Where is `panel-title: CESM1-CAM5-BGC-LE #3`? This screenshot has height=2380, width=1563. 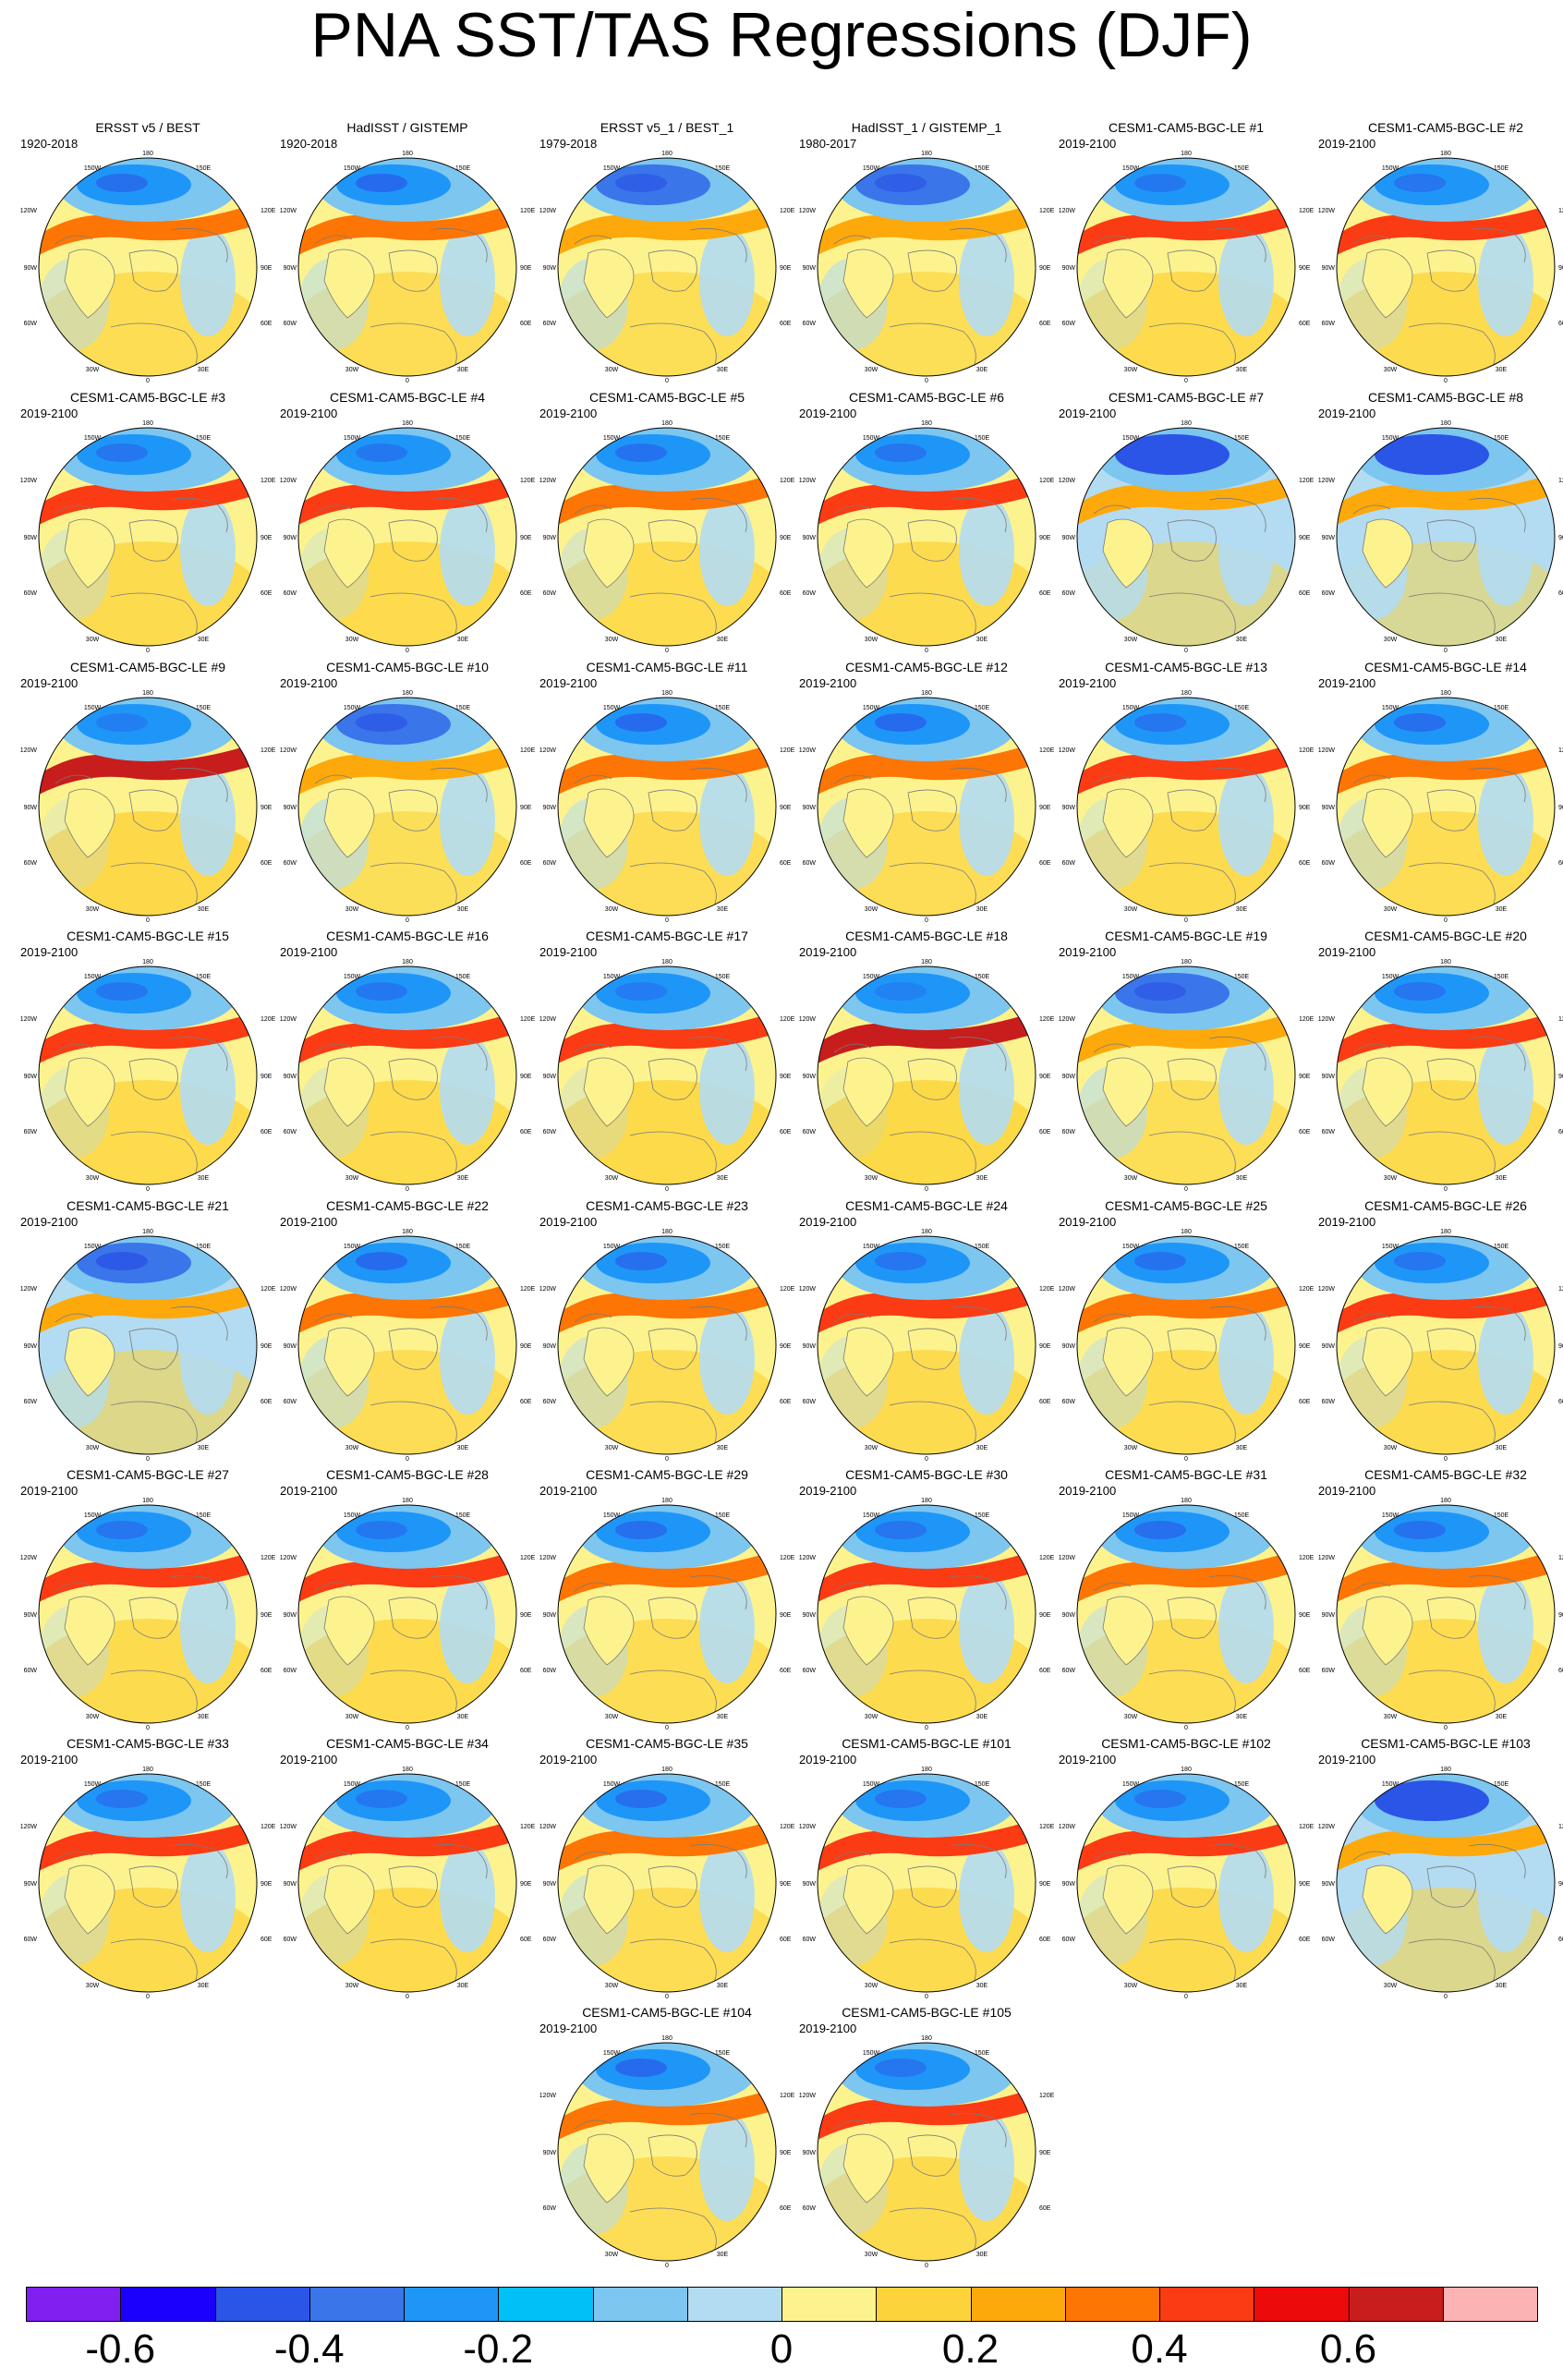 panel-title: CESM1-CAM5-BGC-LE #3 is located at coordinates (147, 397).